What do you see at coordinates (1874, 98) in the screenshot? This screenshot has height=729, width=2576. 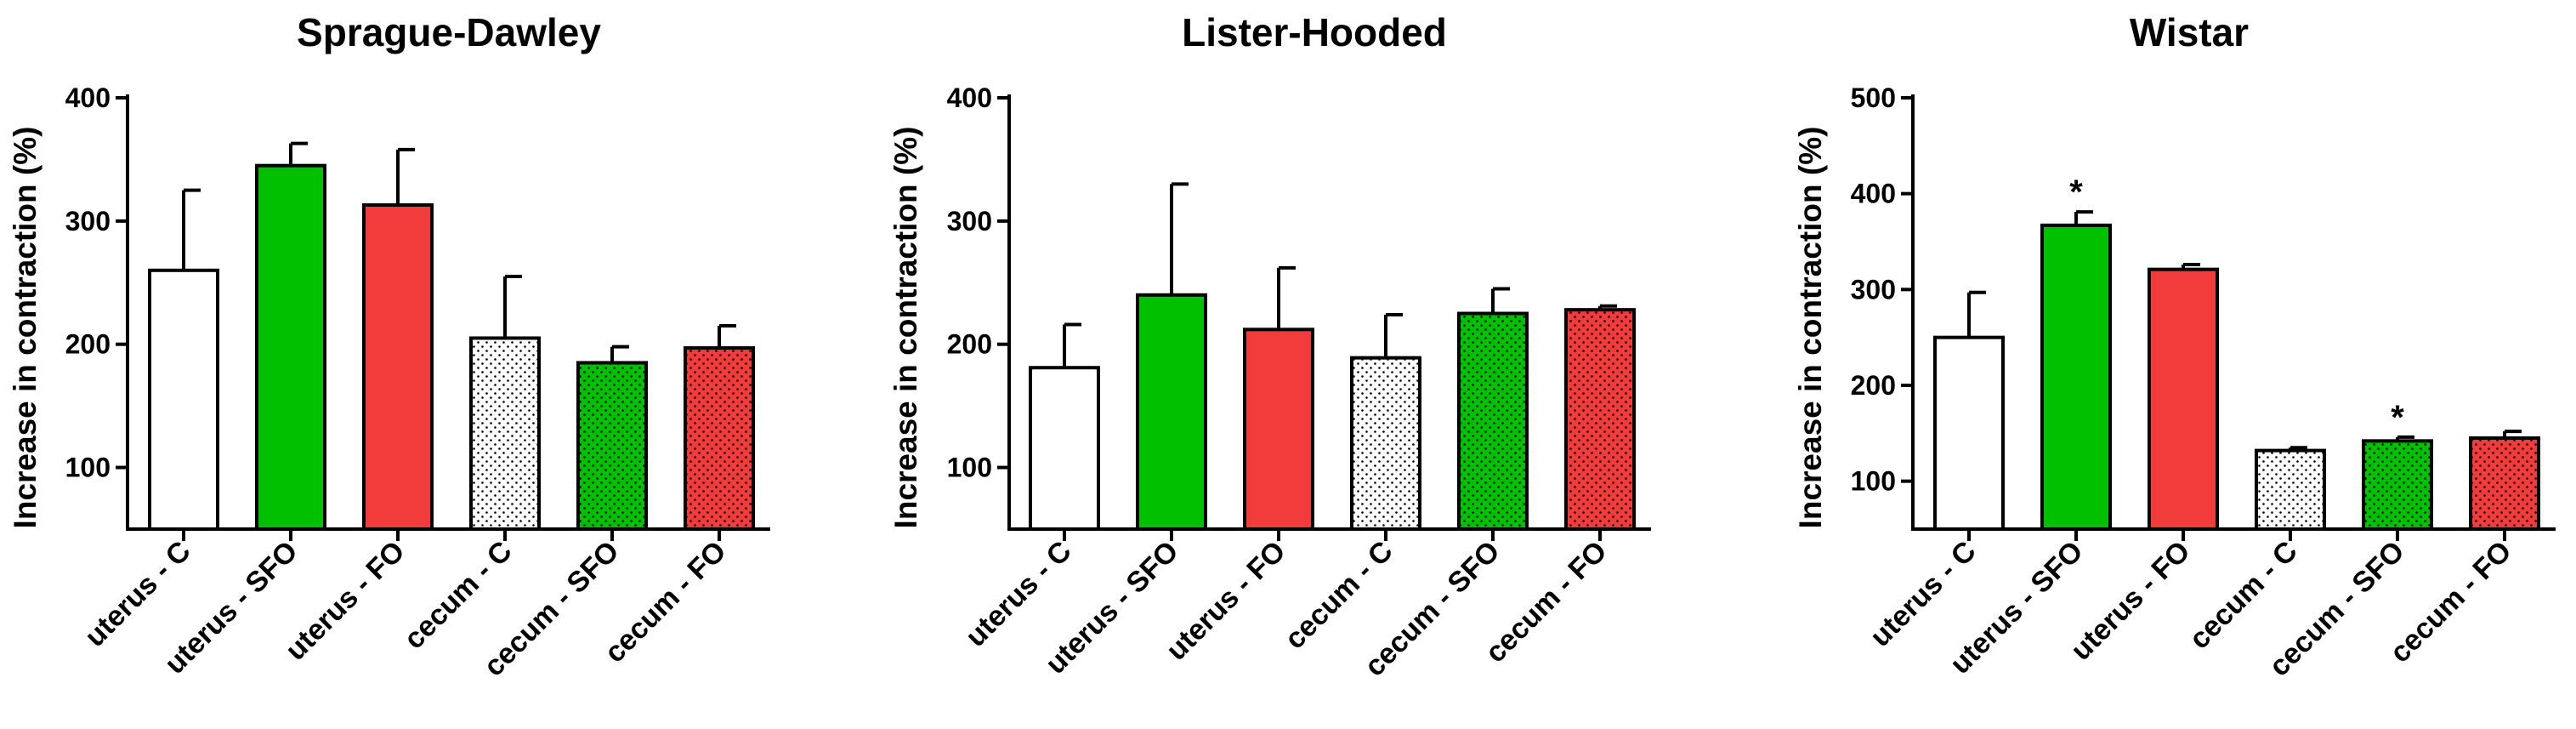 I see `y-tick-label: 500` at bounding box center [1874, 98].